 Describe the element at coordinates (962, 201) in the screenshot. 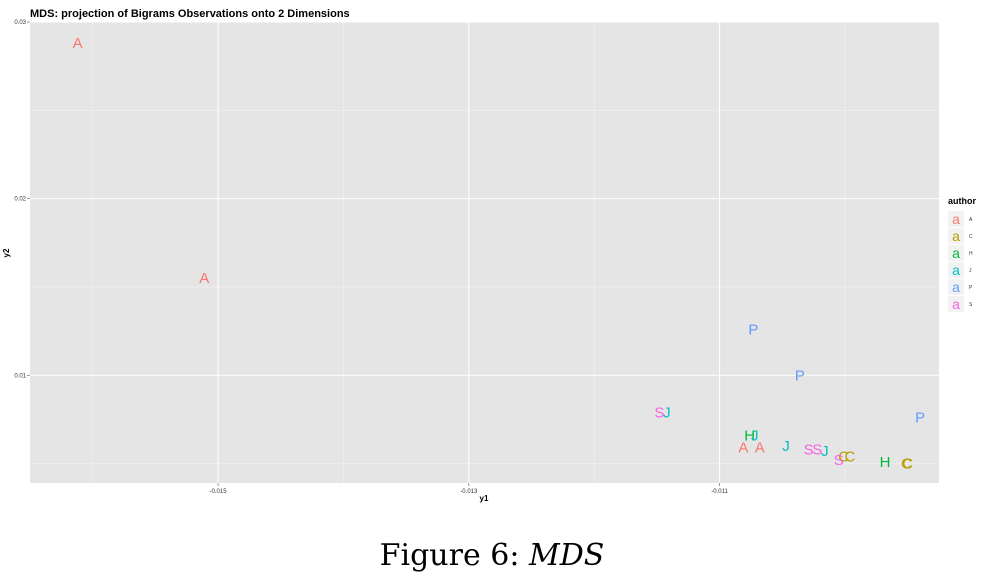

I see `legend-title: author` at that location.